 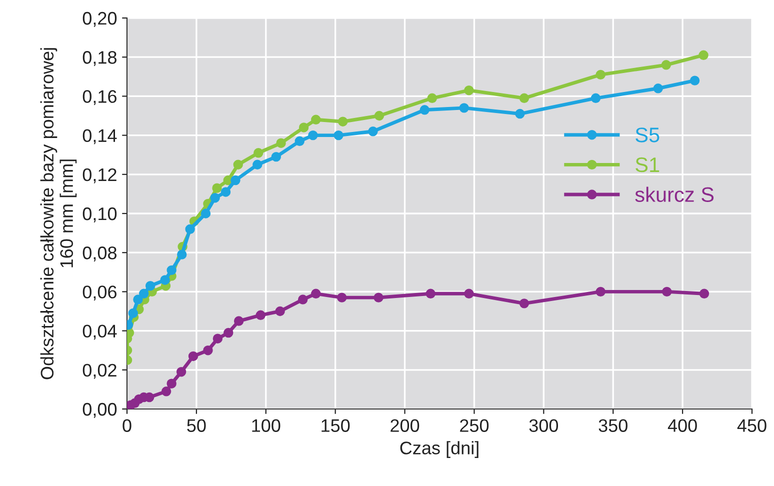 I want to click on x-tick-label: 200, so click(x=405, y=425).